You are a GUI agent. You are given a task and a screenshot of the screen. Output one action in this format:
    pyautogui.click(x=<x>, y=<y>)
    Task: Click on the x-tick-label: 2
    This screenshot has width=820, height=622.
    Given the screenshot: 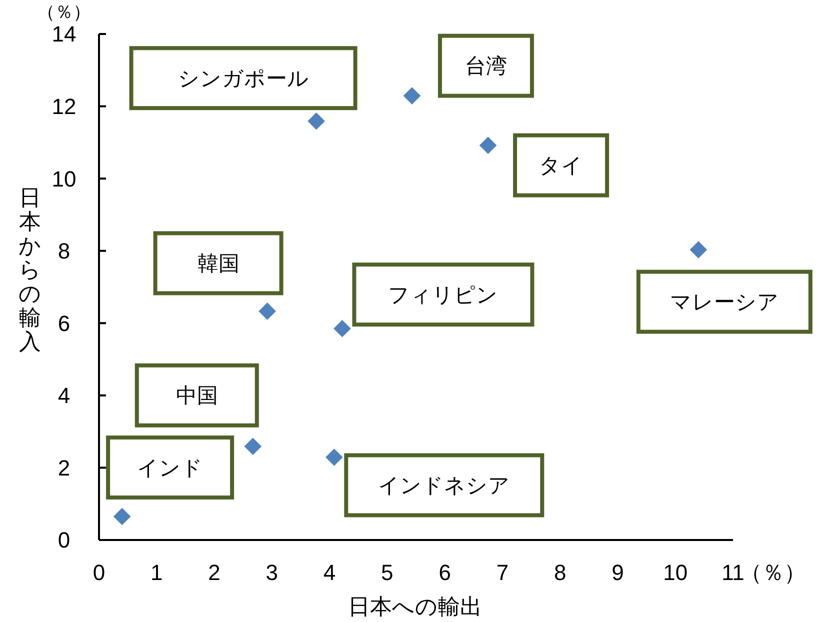 What is the action you would take?
    pyautogui.click(x=214, y=572)
    